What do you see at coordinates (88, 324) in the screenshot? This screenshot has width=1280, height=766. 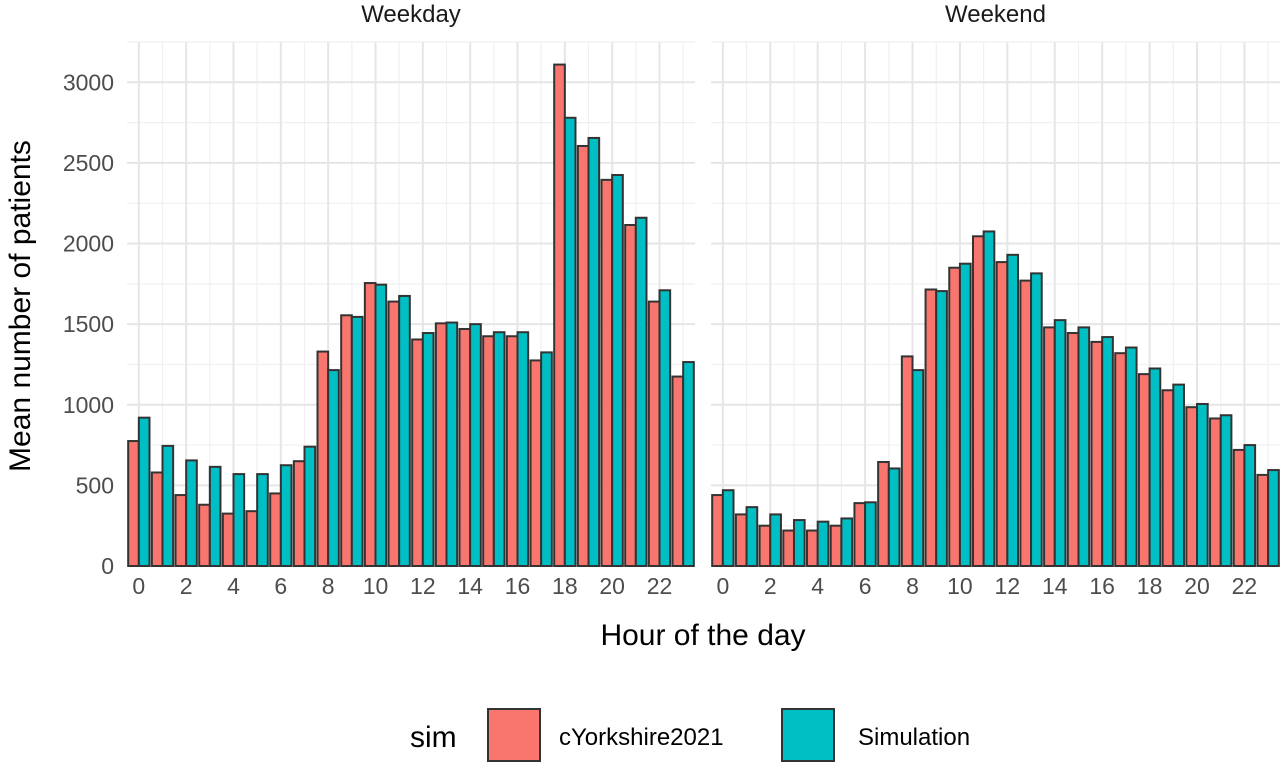 I see `y-tick-label: 1500` at bounding box center [88, 324].